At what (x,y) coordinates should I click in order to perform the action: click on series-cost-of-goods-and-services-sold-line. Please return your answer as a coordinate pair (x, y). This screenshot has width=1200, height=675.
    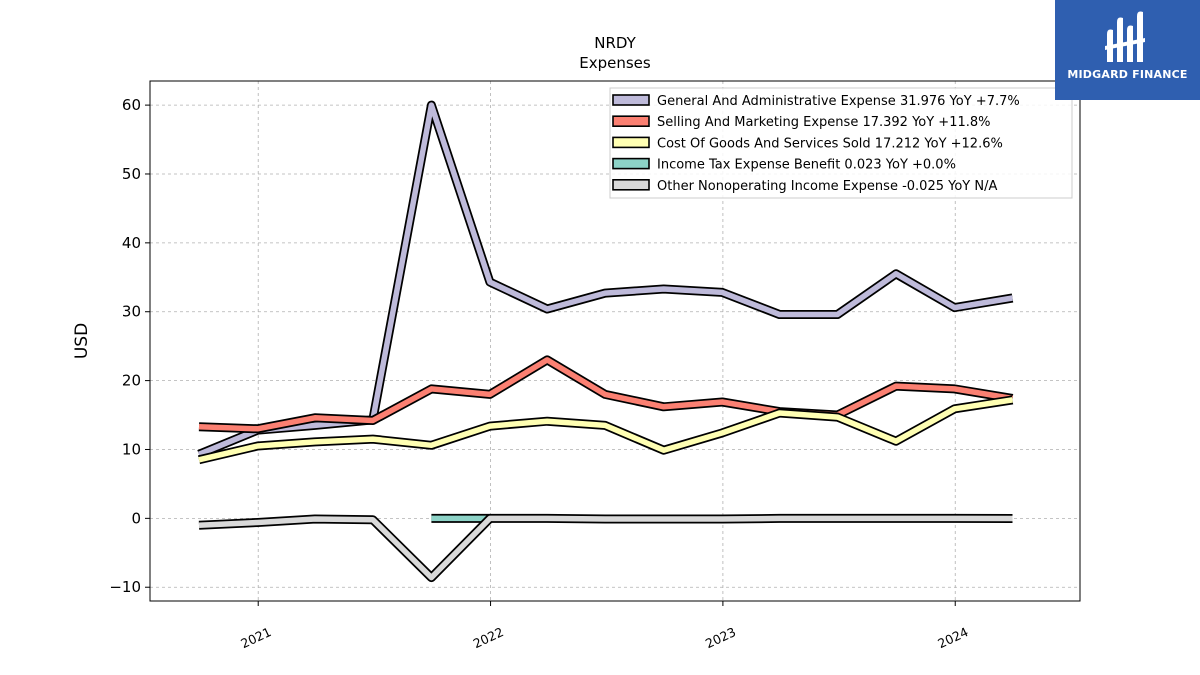
    Looking at the image, I should click on (605, 430).